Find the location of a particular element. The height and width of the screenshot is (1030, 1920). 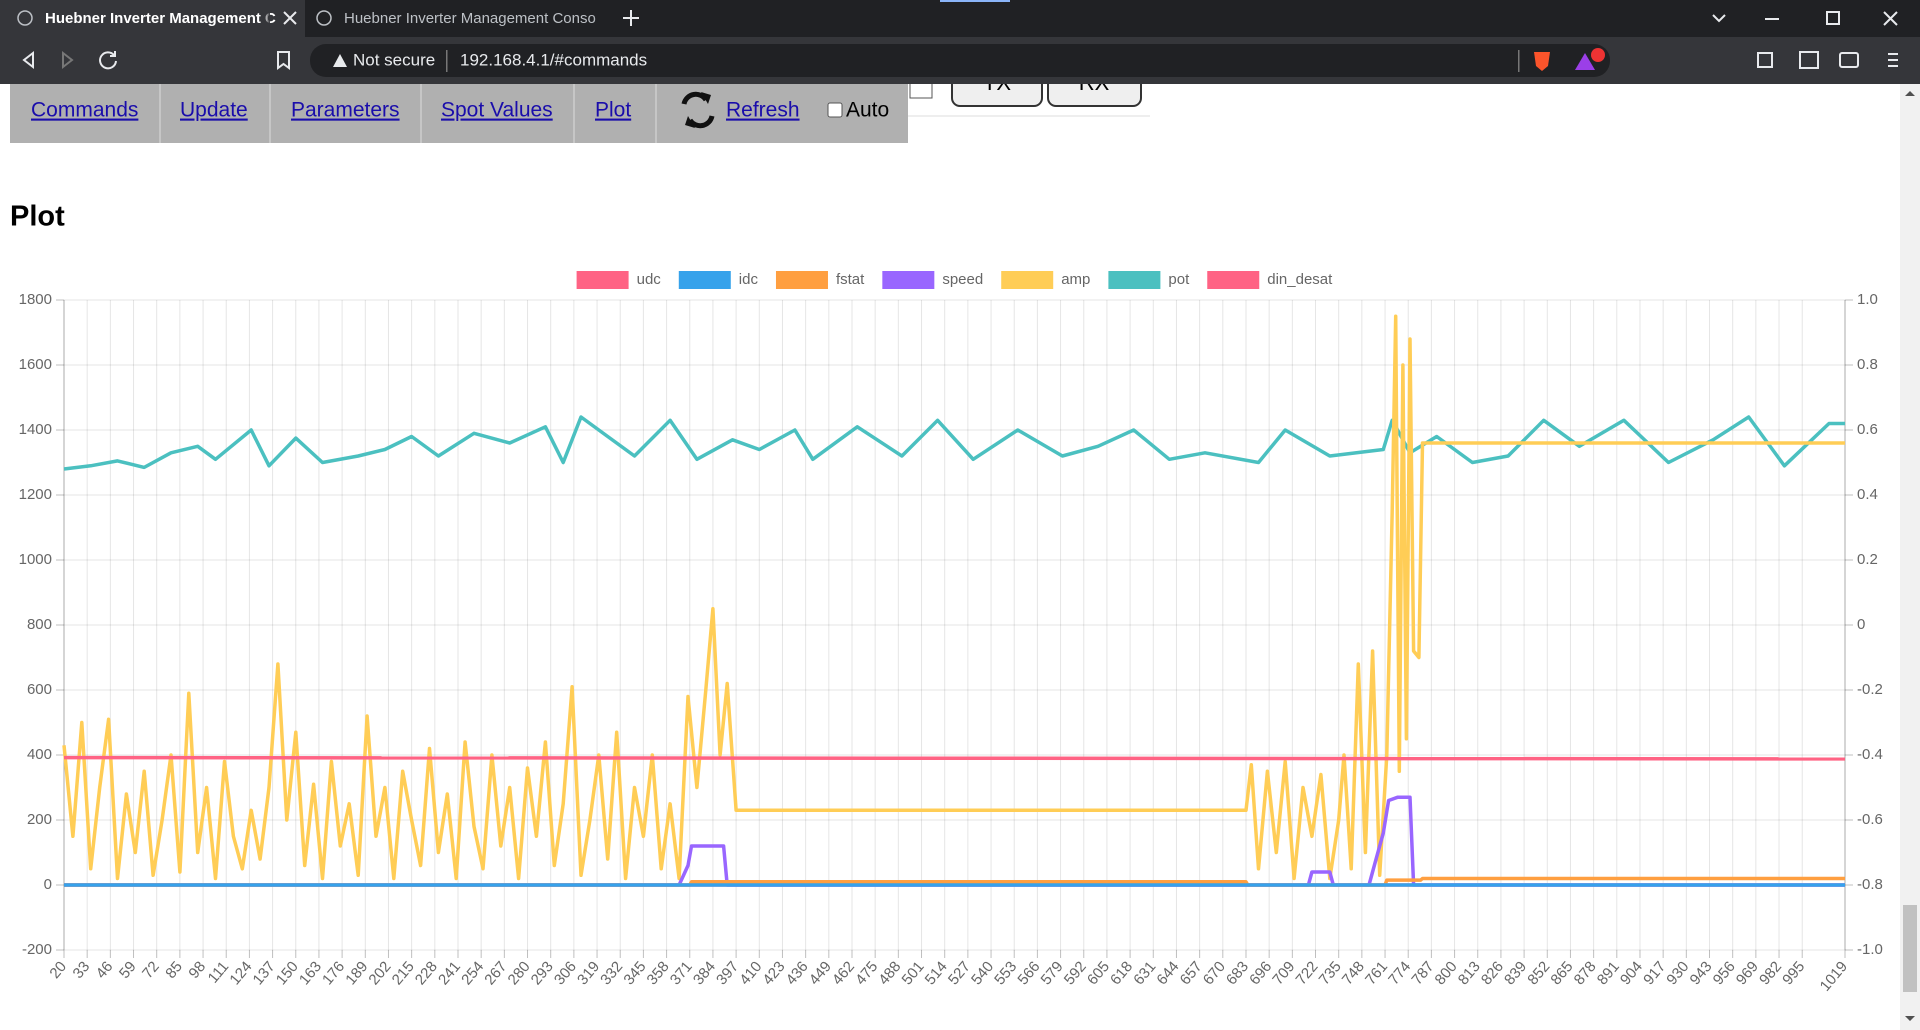

x-tick-label: 371 is located at coordinates (681, 973).